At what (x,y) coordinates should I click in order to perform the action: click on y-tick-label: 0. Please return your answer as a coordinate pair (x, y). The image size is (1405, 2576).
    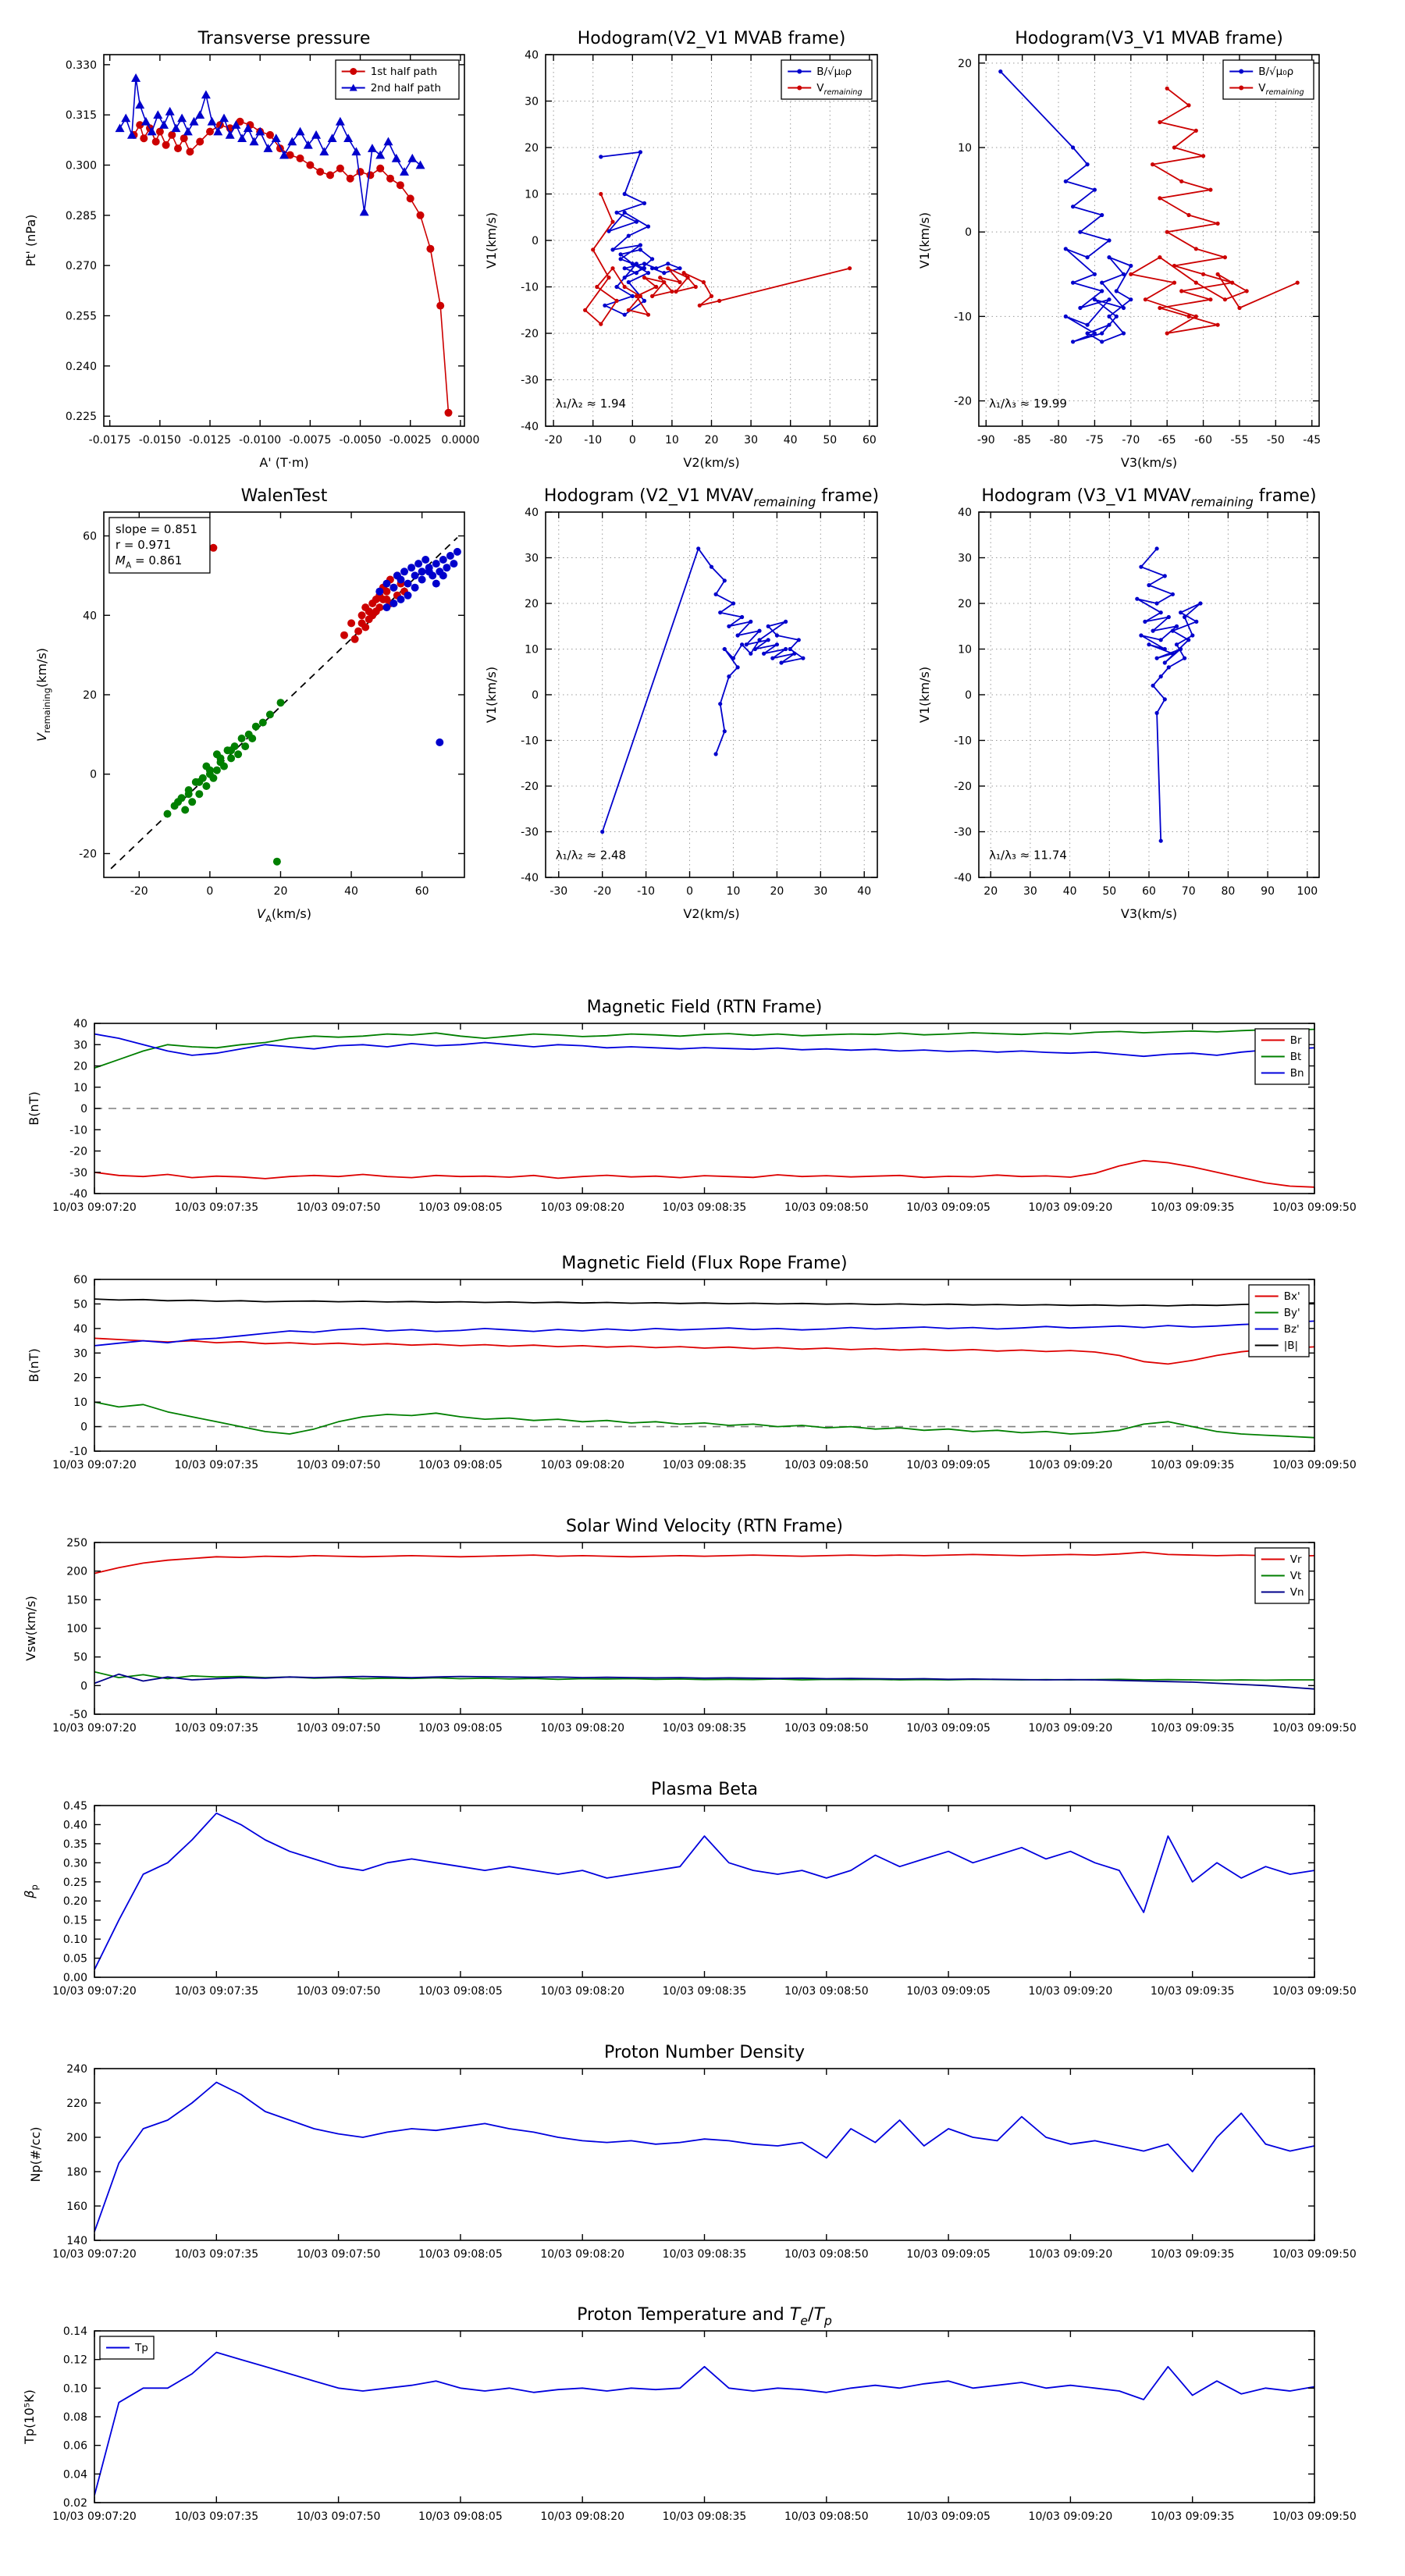
    Looking at the image, I should click on (94, 775).